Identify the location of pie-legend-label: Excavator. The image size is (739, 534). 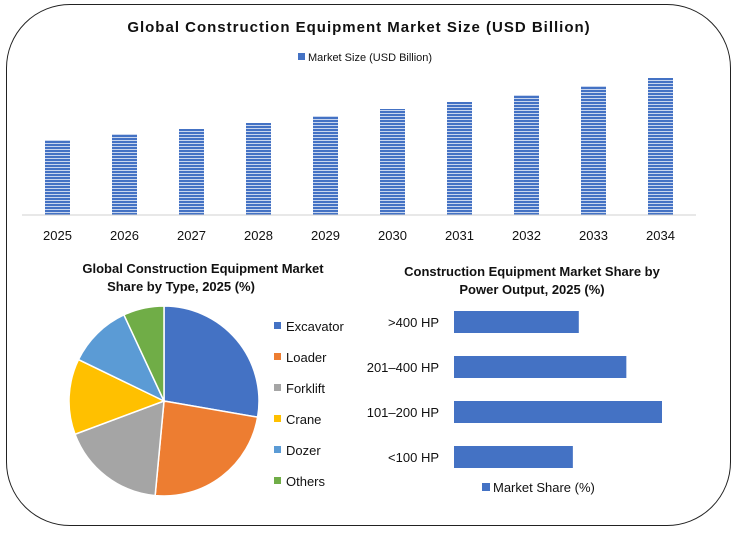
(315, 326).